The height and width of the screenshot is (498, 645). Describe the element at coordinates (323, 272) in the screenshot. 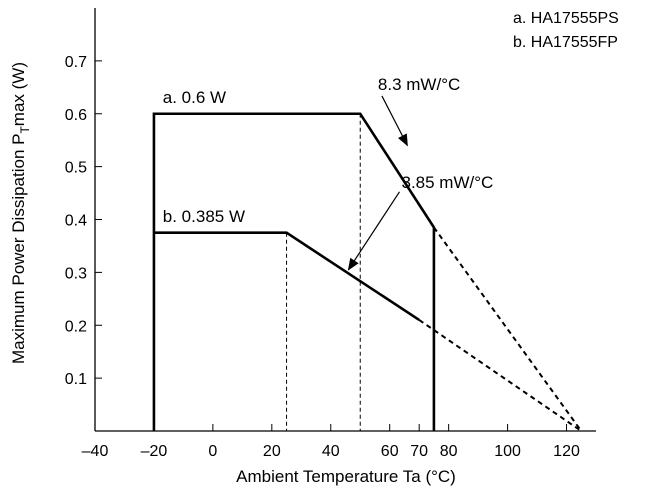

I see `drop-lines` at that location.